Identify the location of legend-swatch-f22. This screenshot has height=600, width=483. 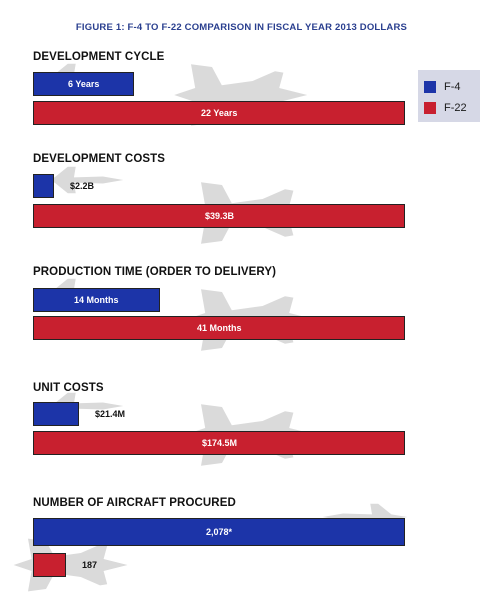
(430, 108).